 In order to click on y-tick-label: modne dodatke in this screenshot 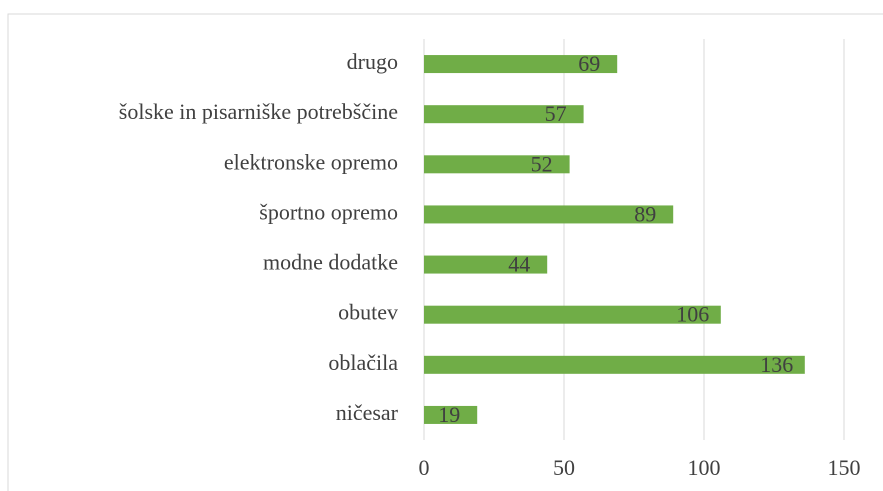, I will do `click(330, 262)`.